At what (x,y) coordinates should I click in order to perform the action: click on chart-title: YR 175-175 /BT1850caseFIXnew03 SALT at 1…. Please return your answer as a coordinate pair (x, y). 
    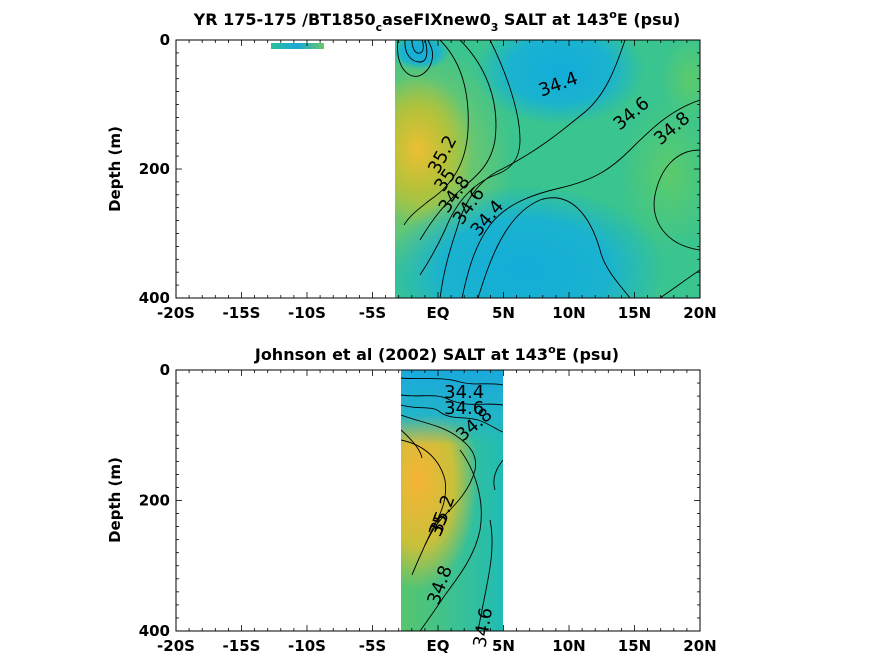
    Looking at the image, I should click on (437, 21).